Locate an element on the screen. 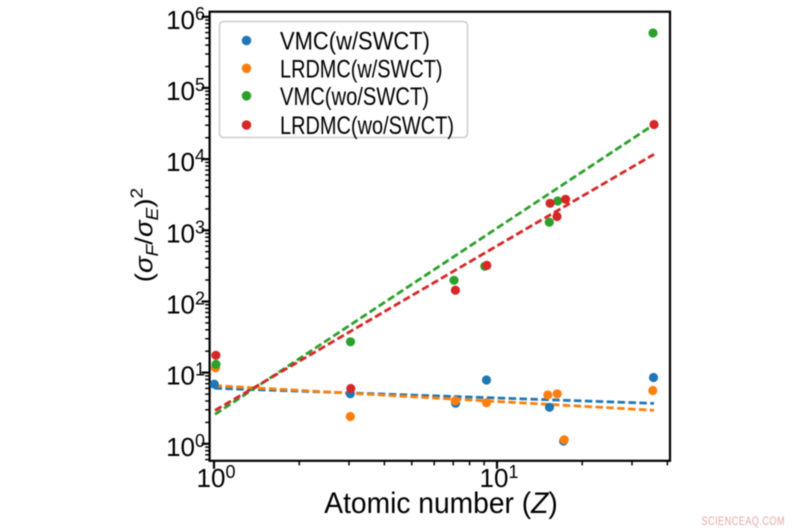 Image resolution: width=800 pixels, height=530 pixels. svg-text: 104 is located at coordinates (185, 161).